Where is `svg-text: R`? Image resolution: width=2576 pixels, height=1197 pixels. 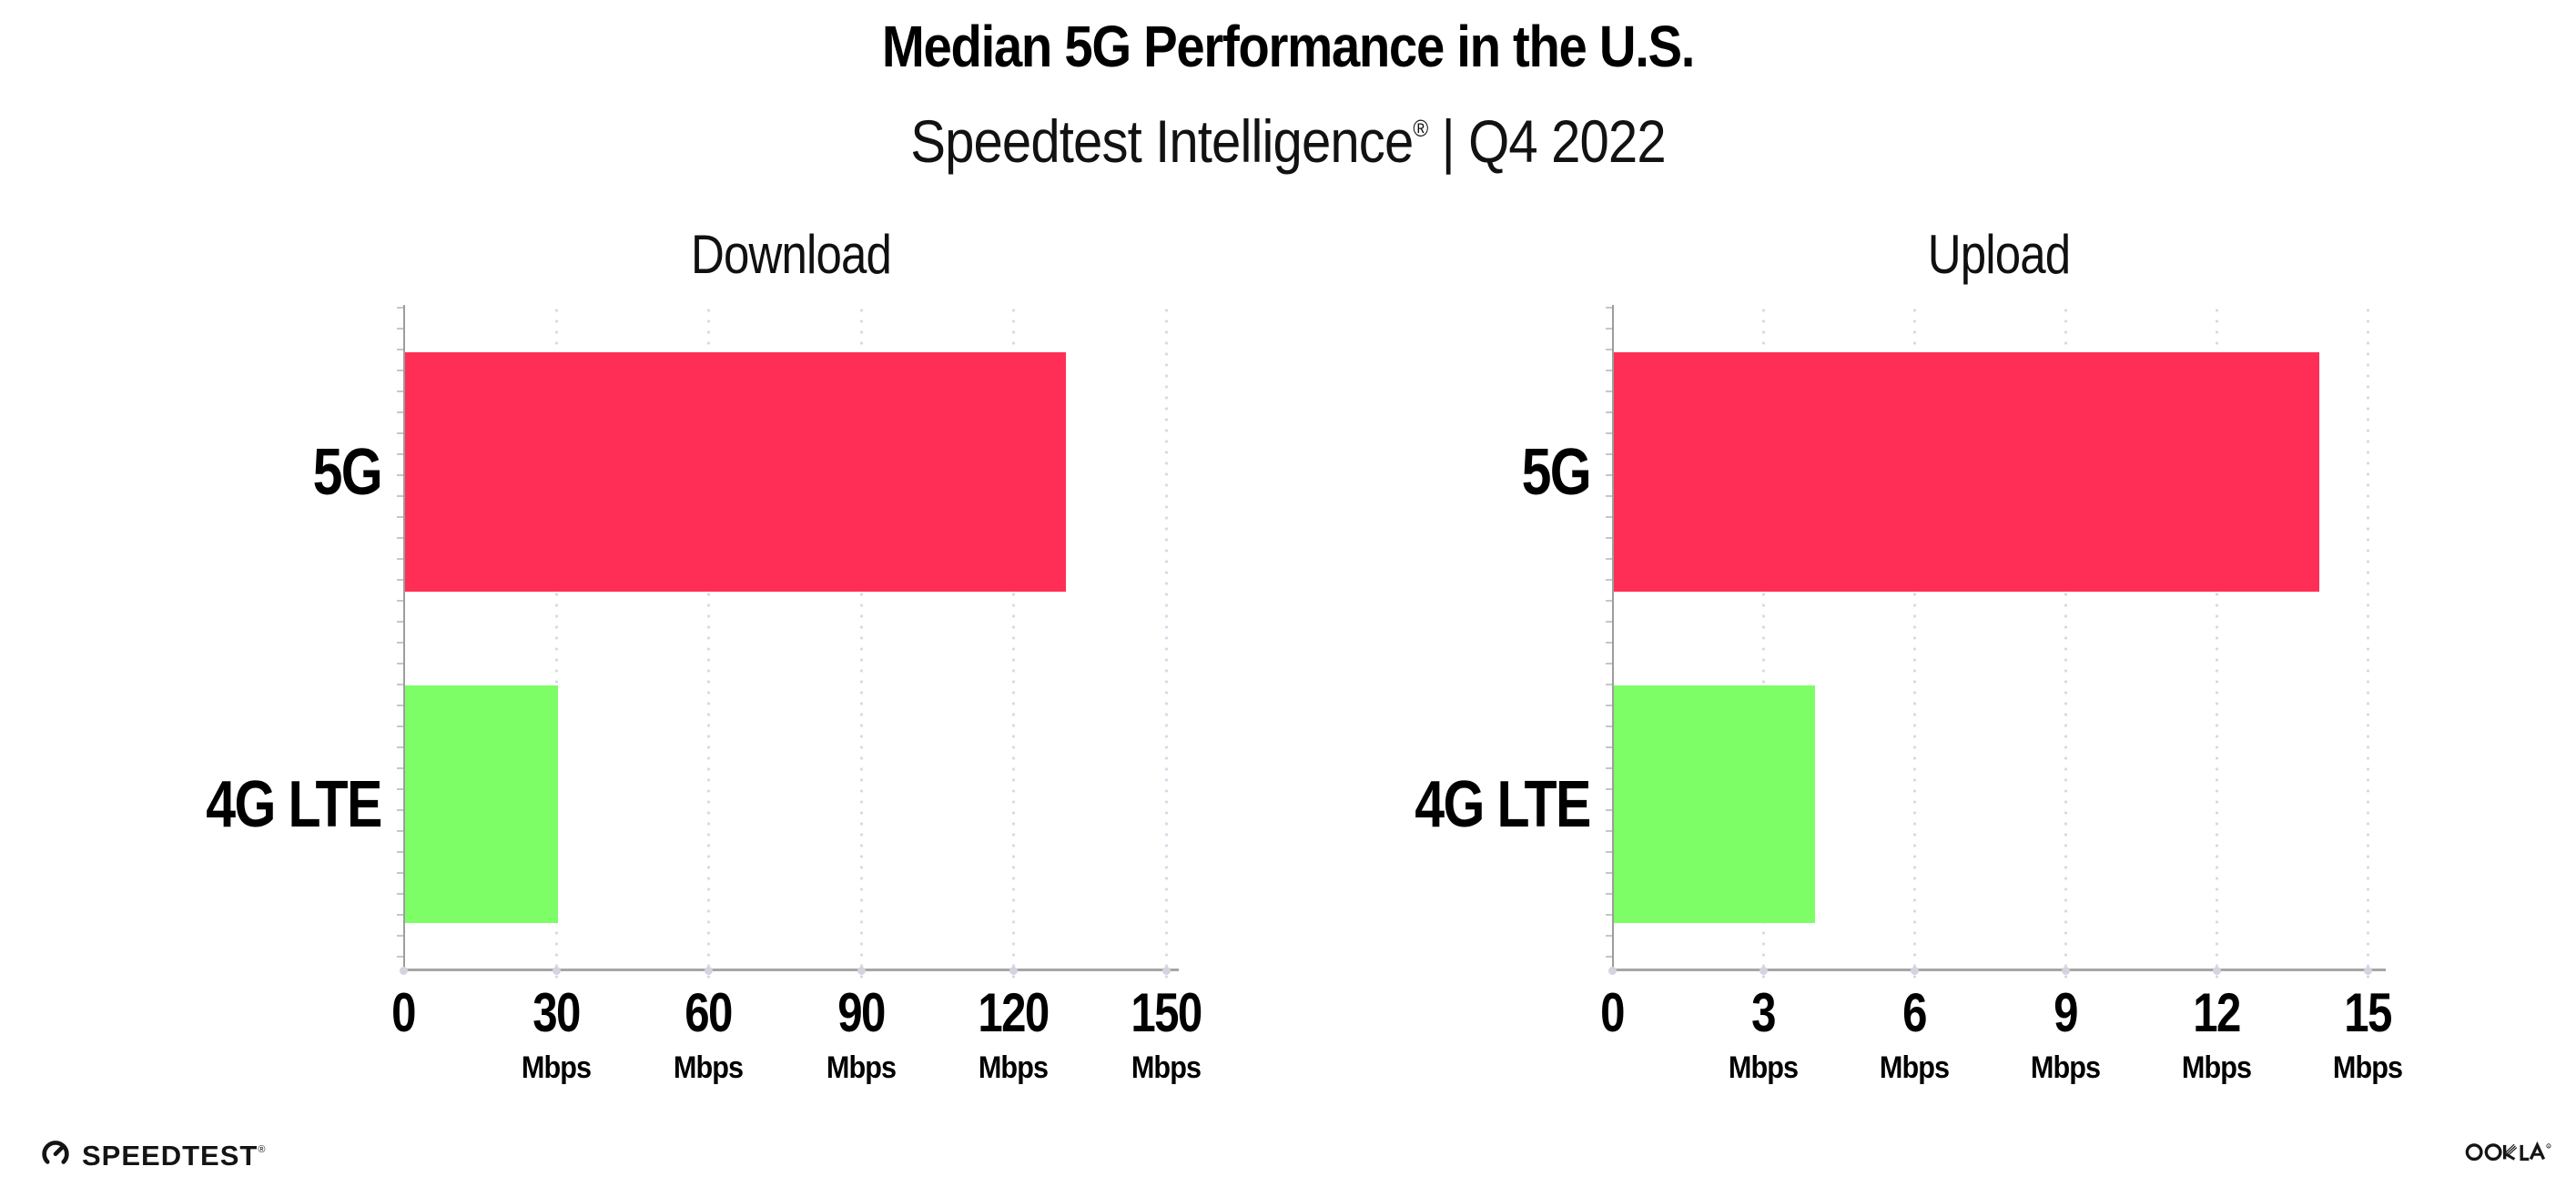
svg-text: R is located at coordinates (2549, 1146).